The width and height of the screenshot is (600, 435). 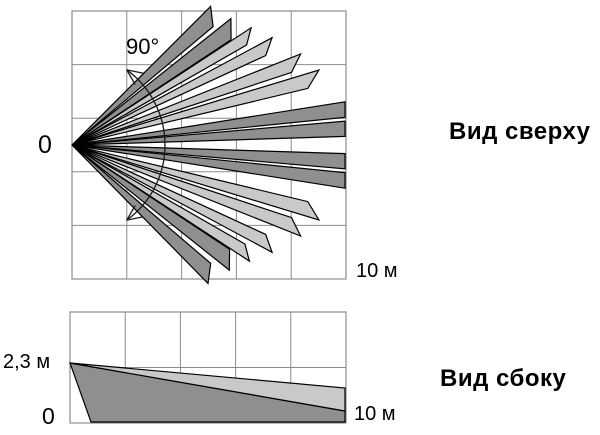 What do you see at coordinates (143, 46) in the screenshot?
I see `angle-label: 90°` at bounding box center [143, 46].